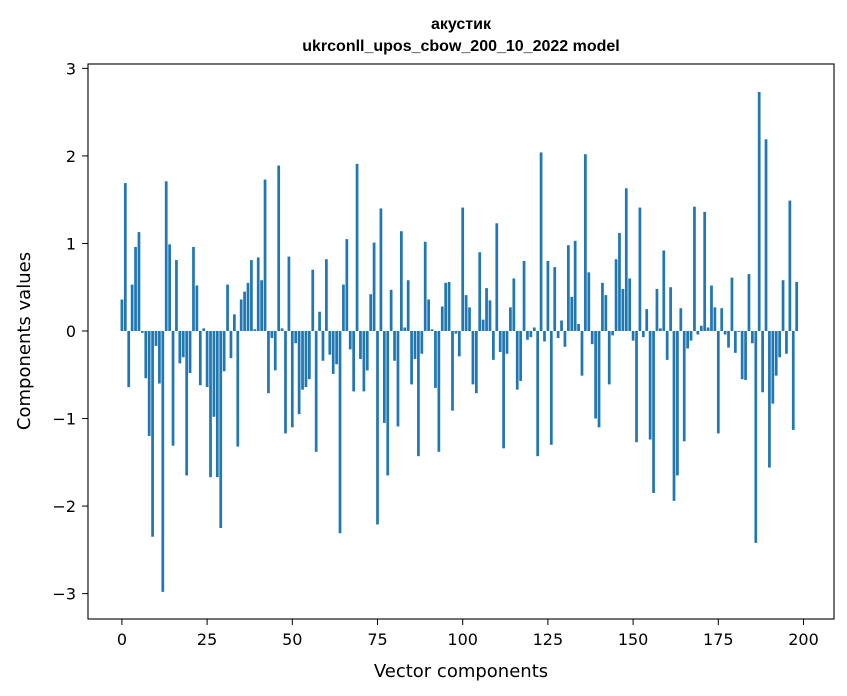  What do you see at coordinates (71, 156) in the screenshot?
I see `y-tick-label: 2` at bounding box center [71, 156].